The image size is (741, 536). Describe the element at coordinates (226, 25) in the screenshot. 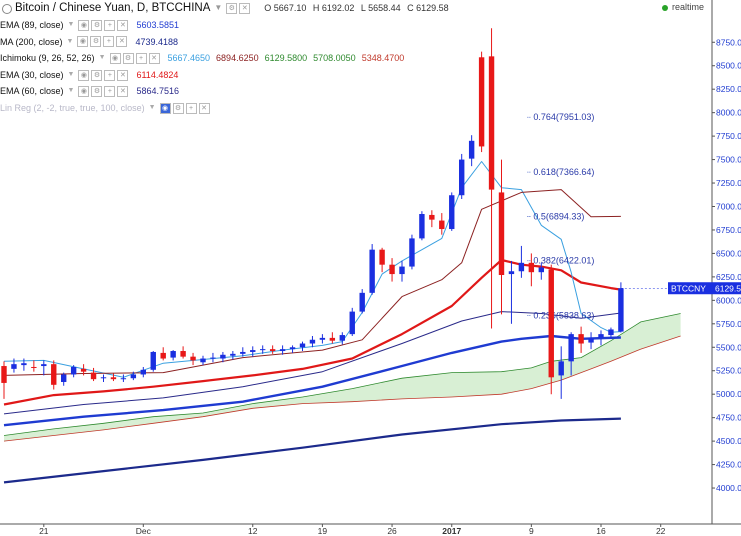

I see `legend-row: EMA (89, close) ▼ ◉ ⚙ + ✕ 5603.5851` at that location.